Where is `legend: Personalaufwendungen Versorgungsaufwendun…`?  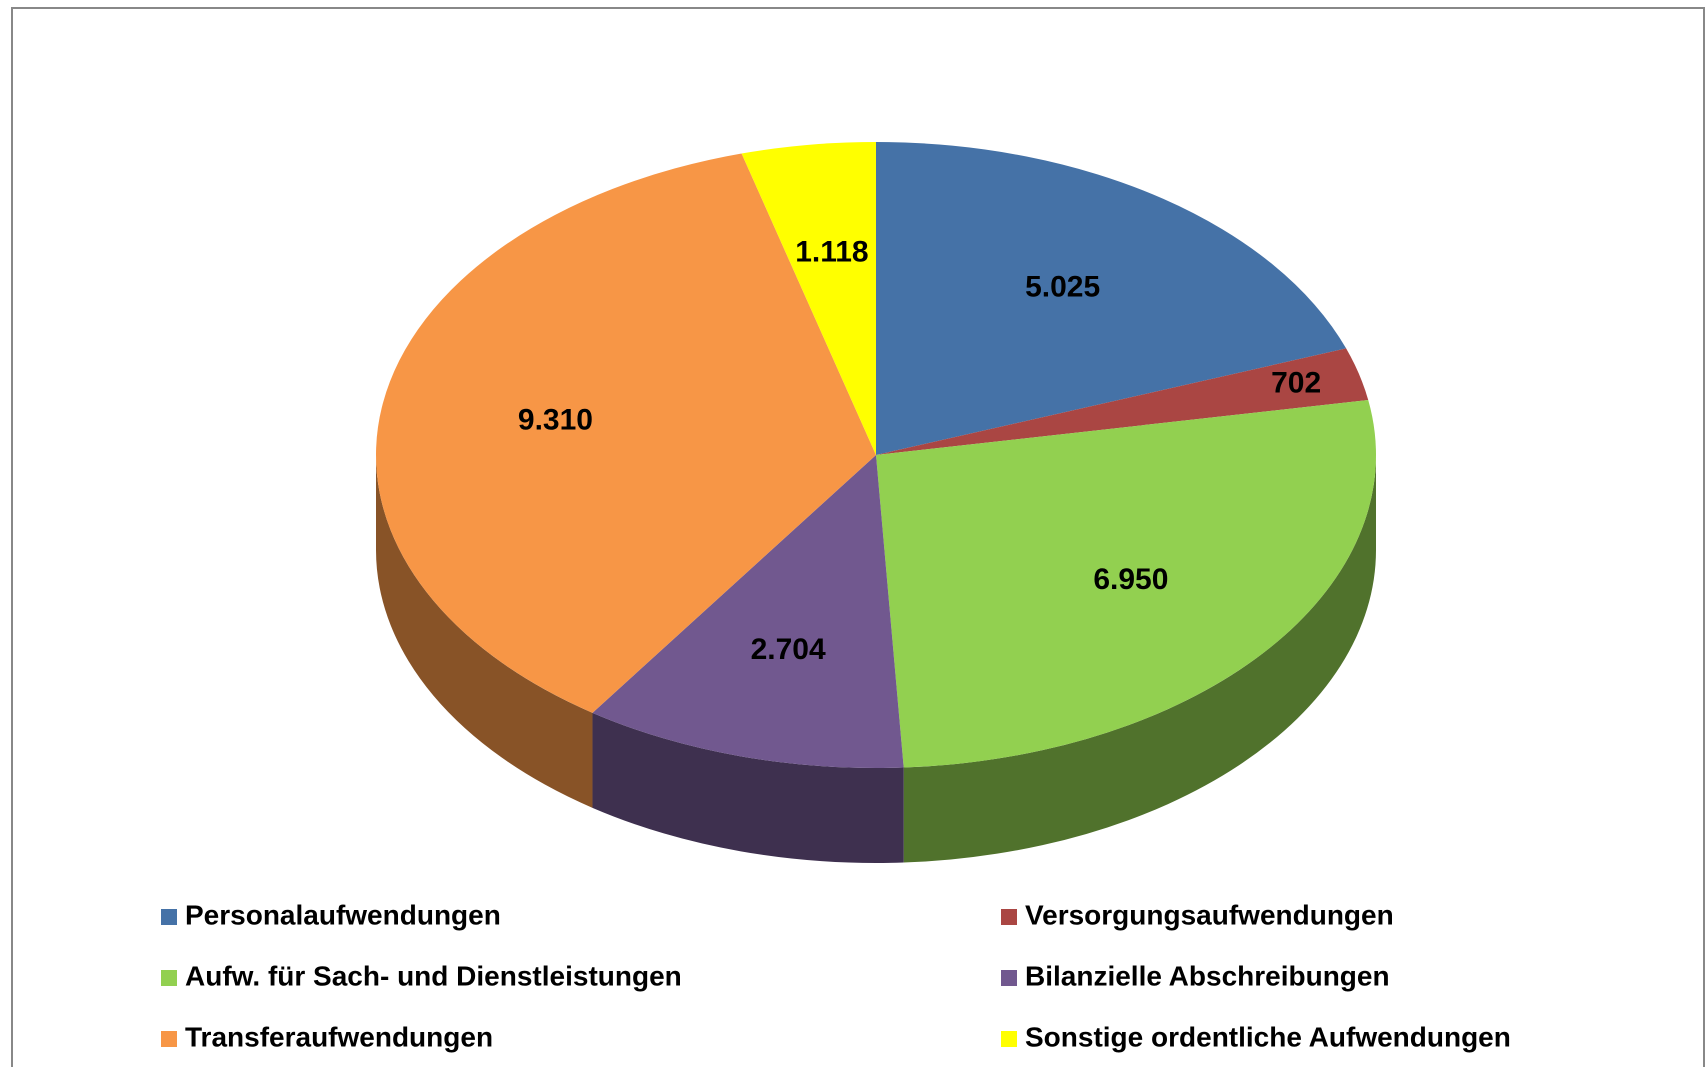
legend: Personalaufwendungen Versorgungsaufwendun… is located at coordinates (836, 975).